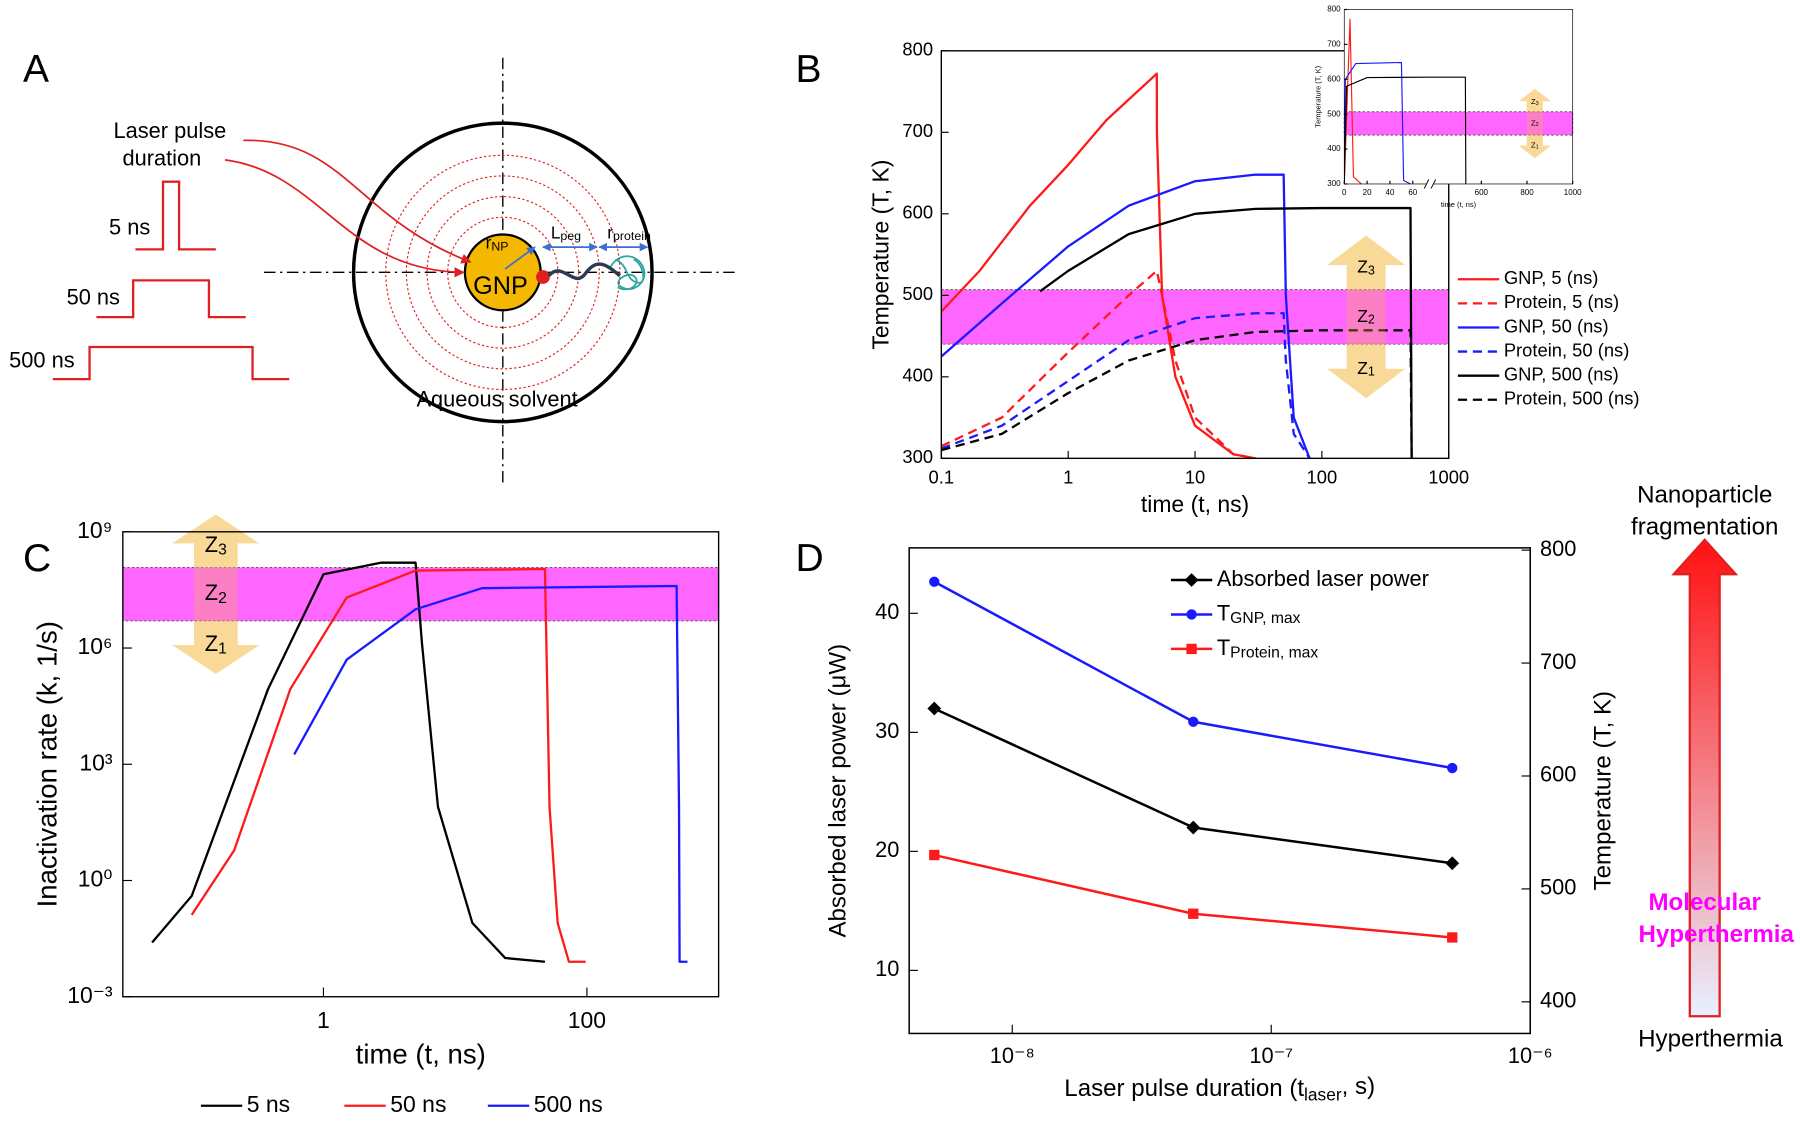  I want to click on x-tick-label: 600, so click(1482, 192).